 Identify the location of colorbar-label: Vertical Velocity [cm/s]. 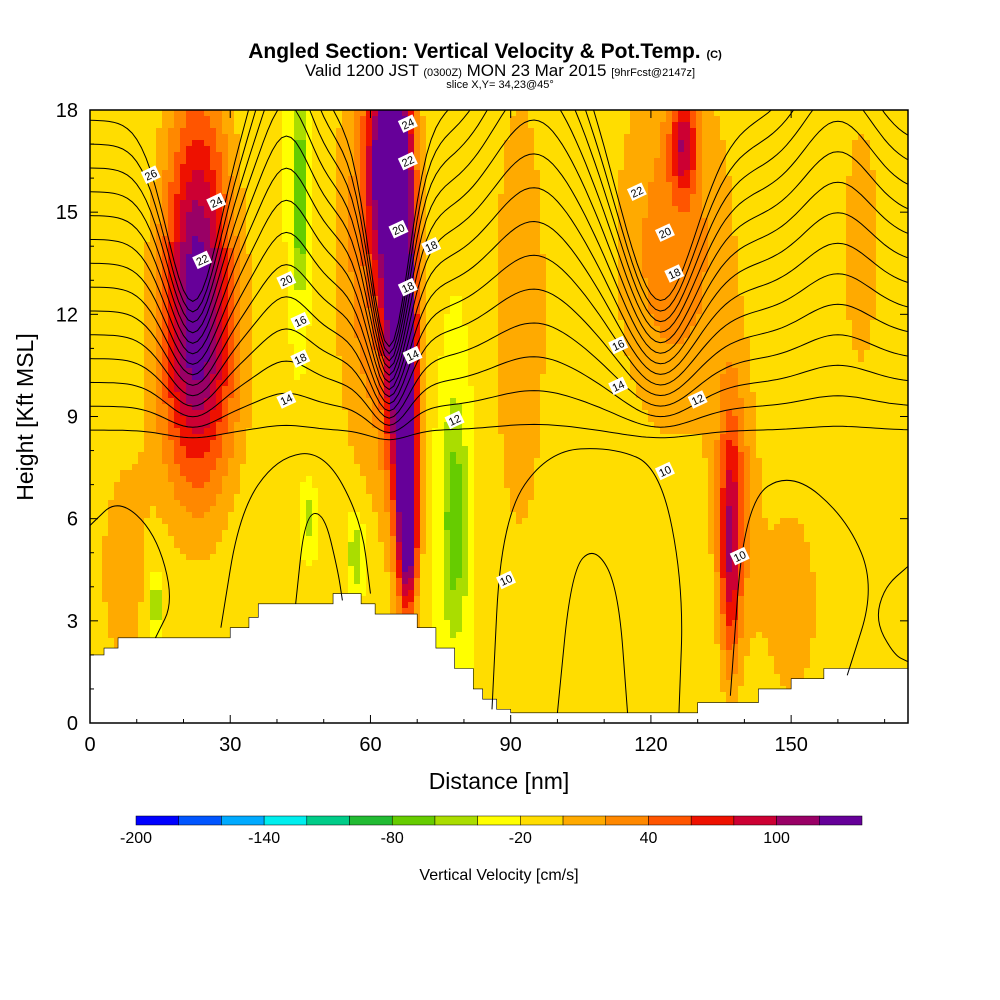
(498, 875).